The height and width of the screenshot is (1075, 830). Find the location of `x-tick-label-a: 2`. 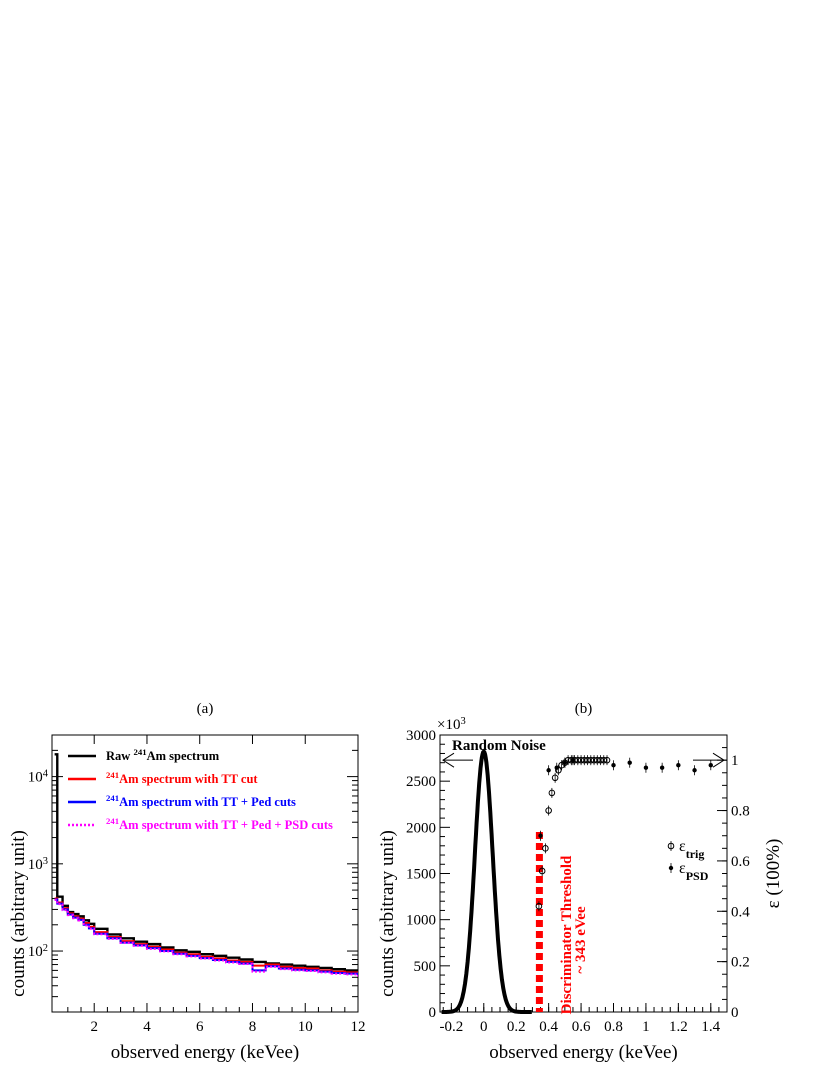

x-tick-label-a: 2 is located at coordinates (94, 1027).